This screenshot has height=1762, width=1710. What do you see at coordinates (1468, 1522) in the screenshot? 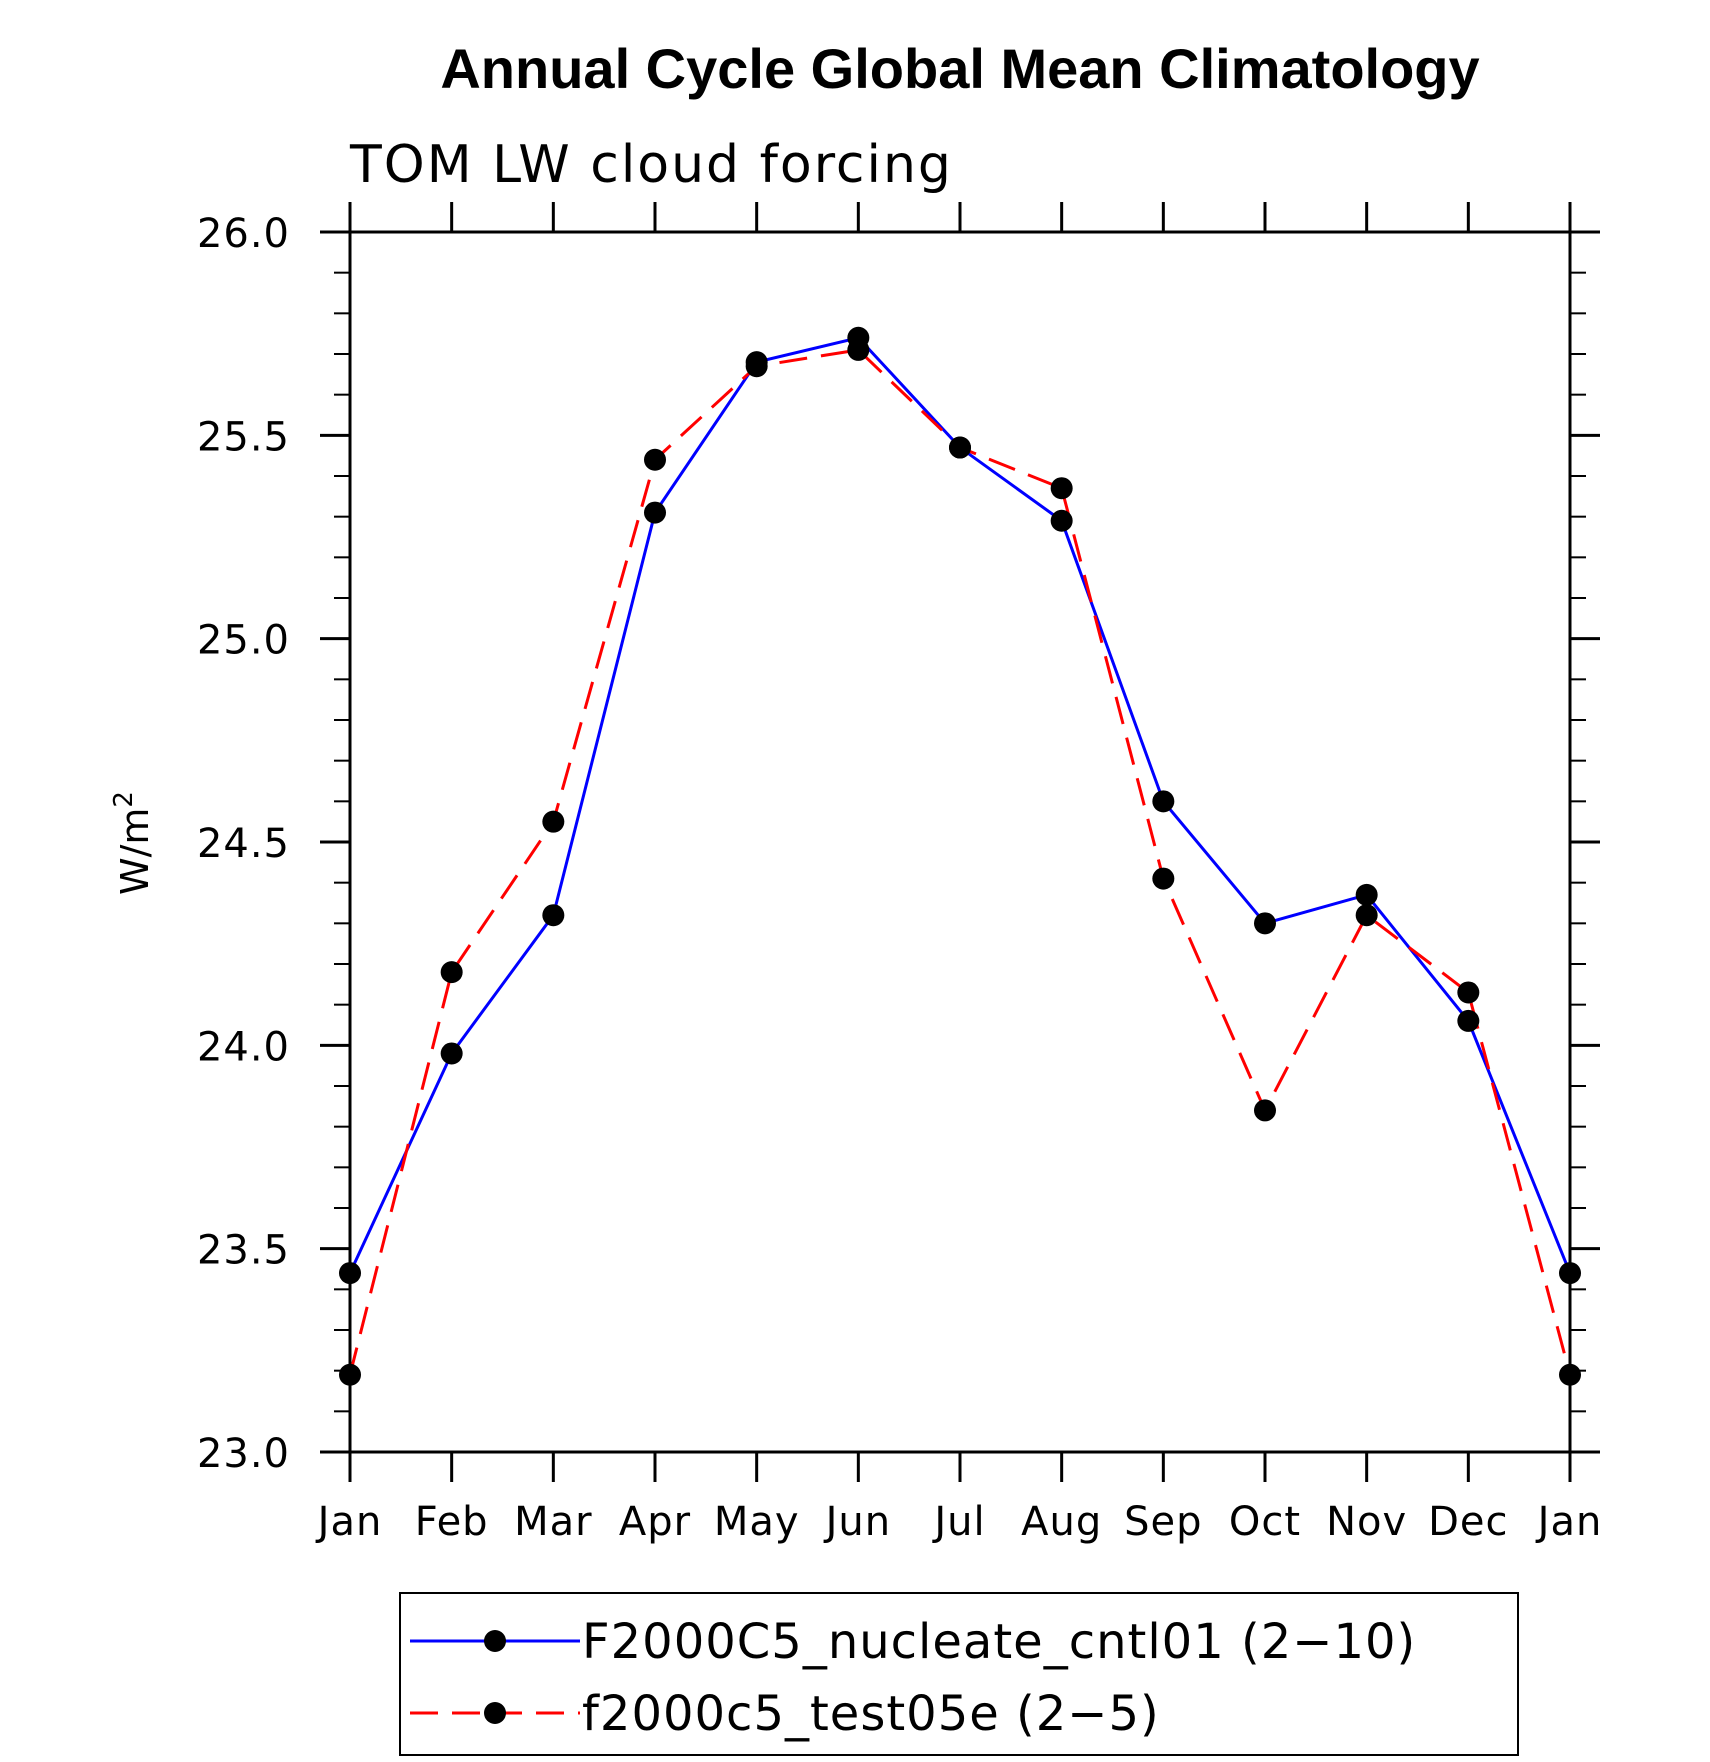
I see `x-tick-label: Dec` at bounding box center [1468, 1522].